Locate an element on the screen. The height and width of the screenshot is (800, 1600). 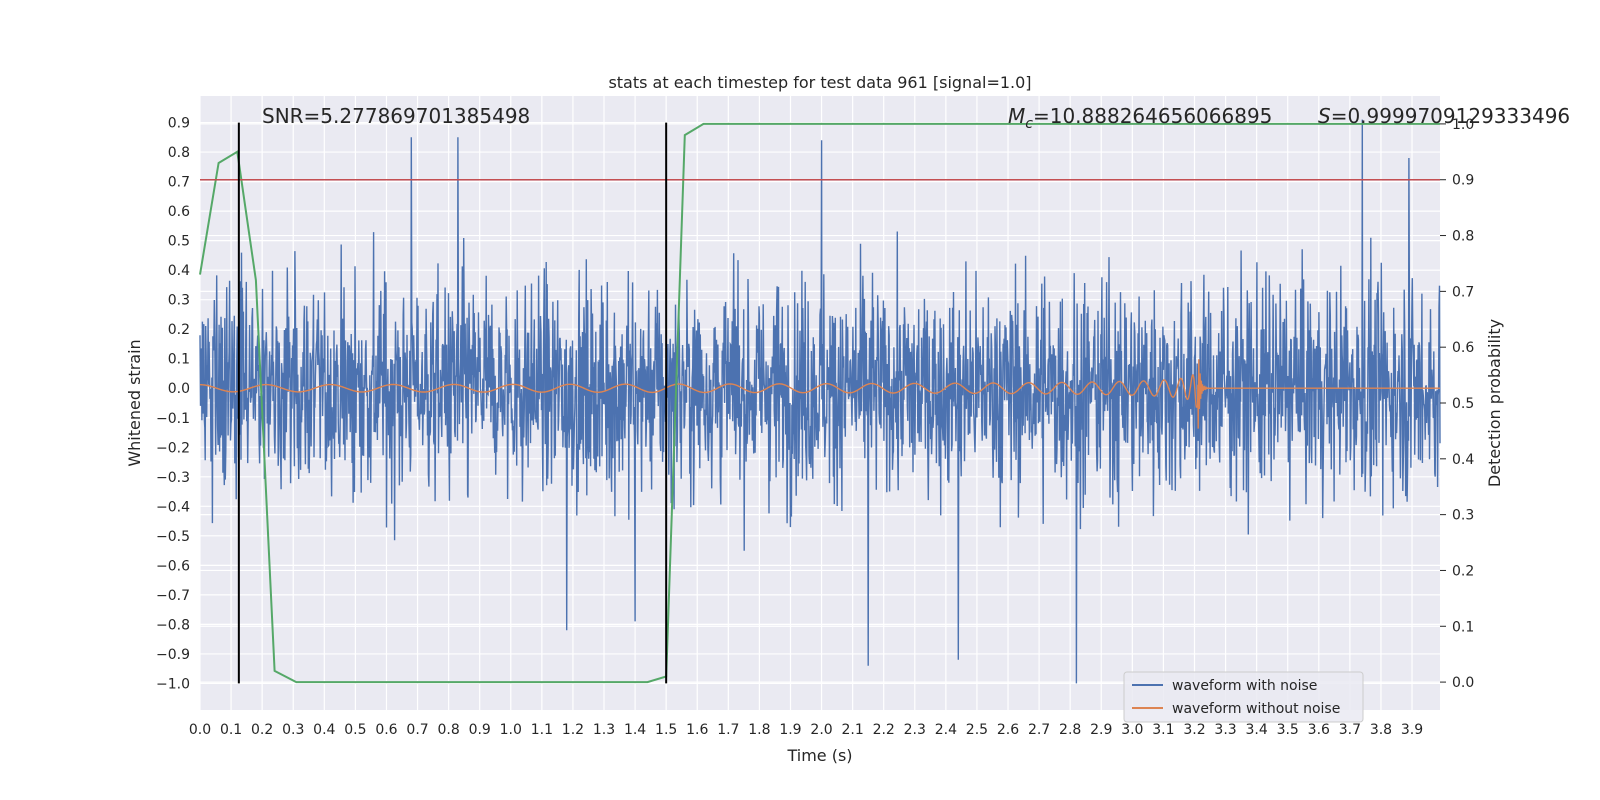
x-tick-label: 3.3 is located at coordinates (1225, 730).